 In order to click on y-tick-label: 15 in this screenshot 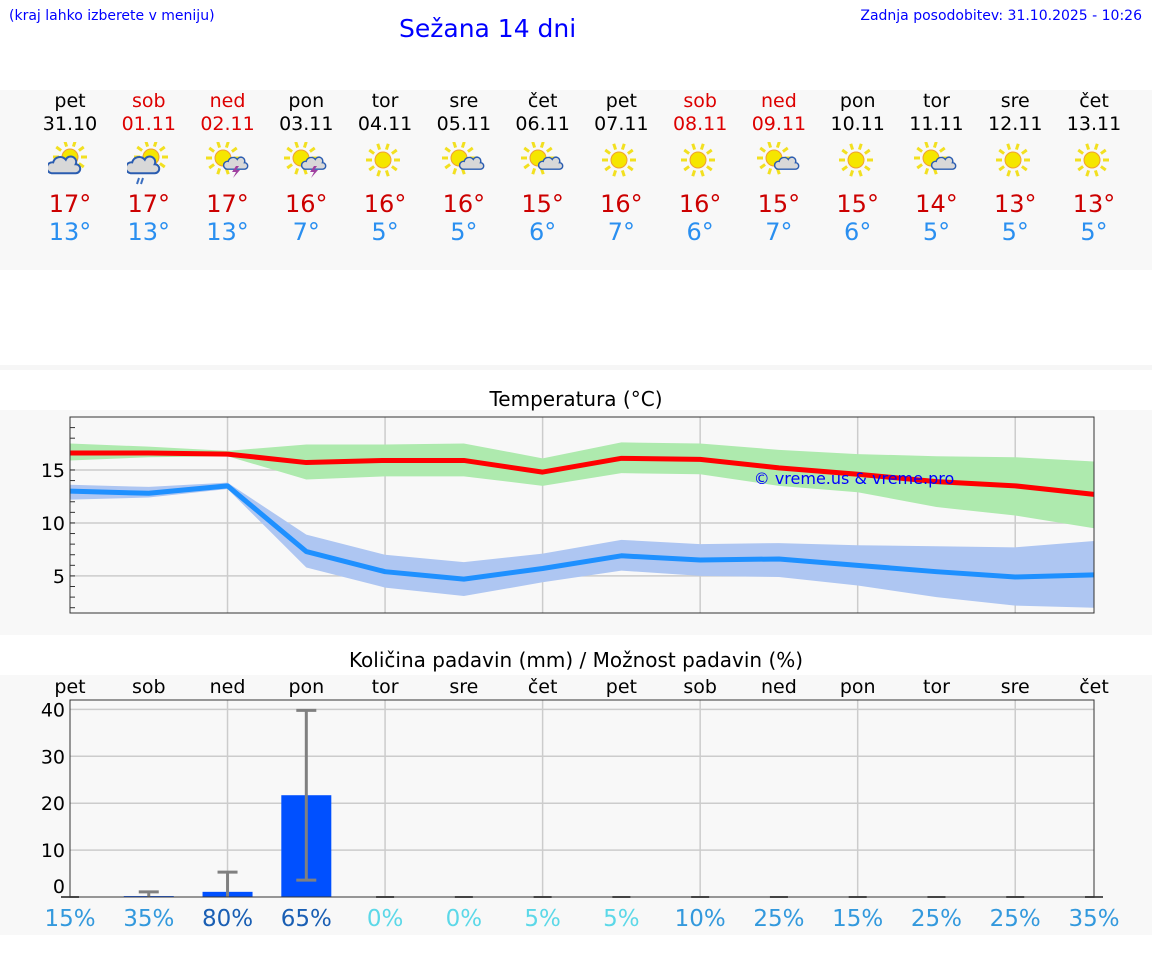, I will do `click(53, 471)`.